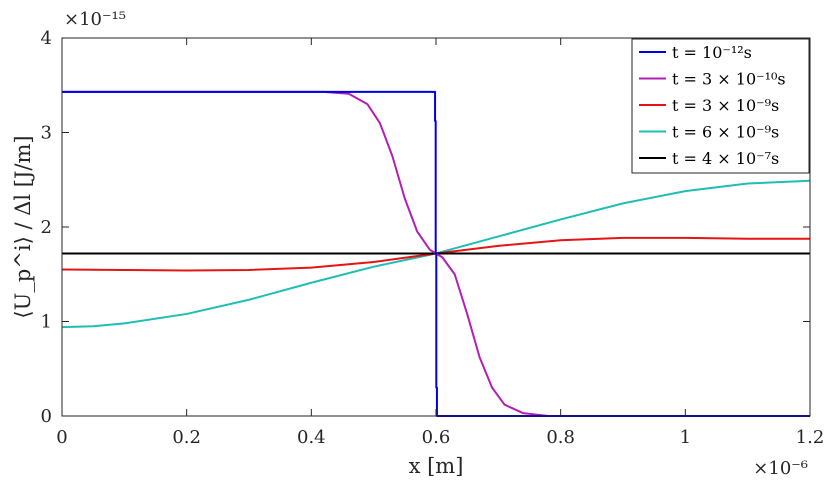 Image resolution: width=830 pixels, height=489 pixels. I want to click on legend-label: t = 4 × 10⁻⁷s, so click(725, 158).